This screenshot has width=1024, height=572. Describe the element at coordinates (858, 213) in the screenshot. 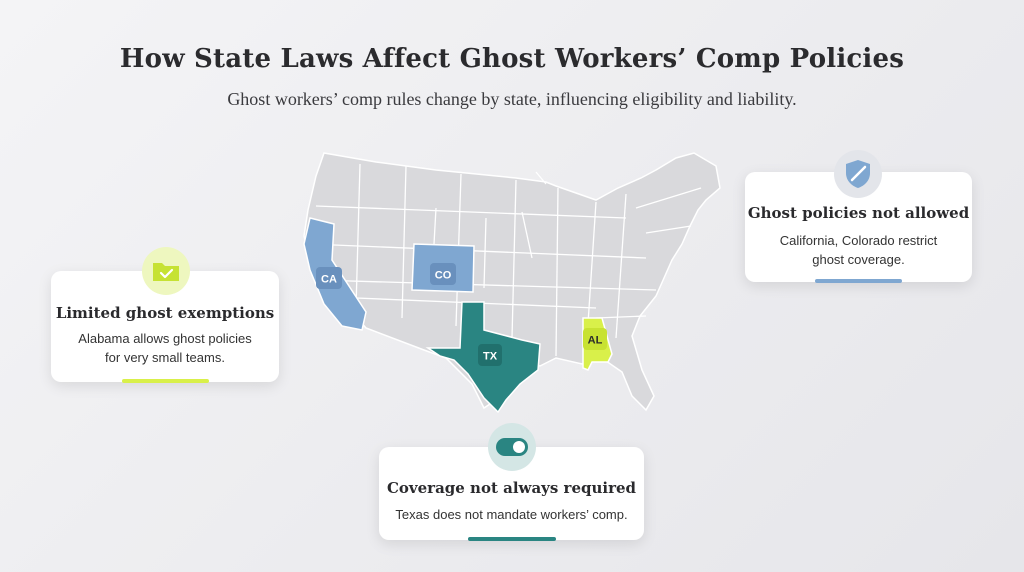

I see `card-not-allowed-title: Ghost policies not allowed` at that location.